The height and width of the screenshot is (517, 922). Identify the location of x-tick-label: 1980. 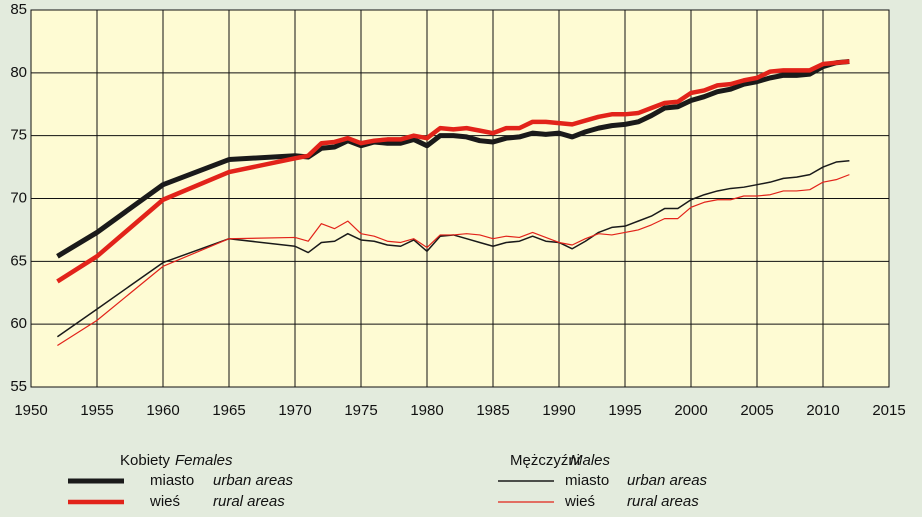
(426, 410).